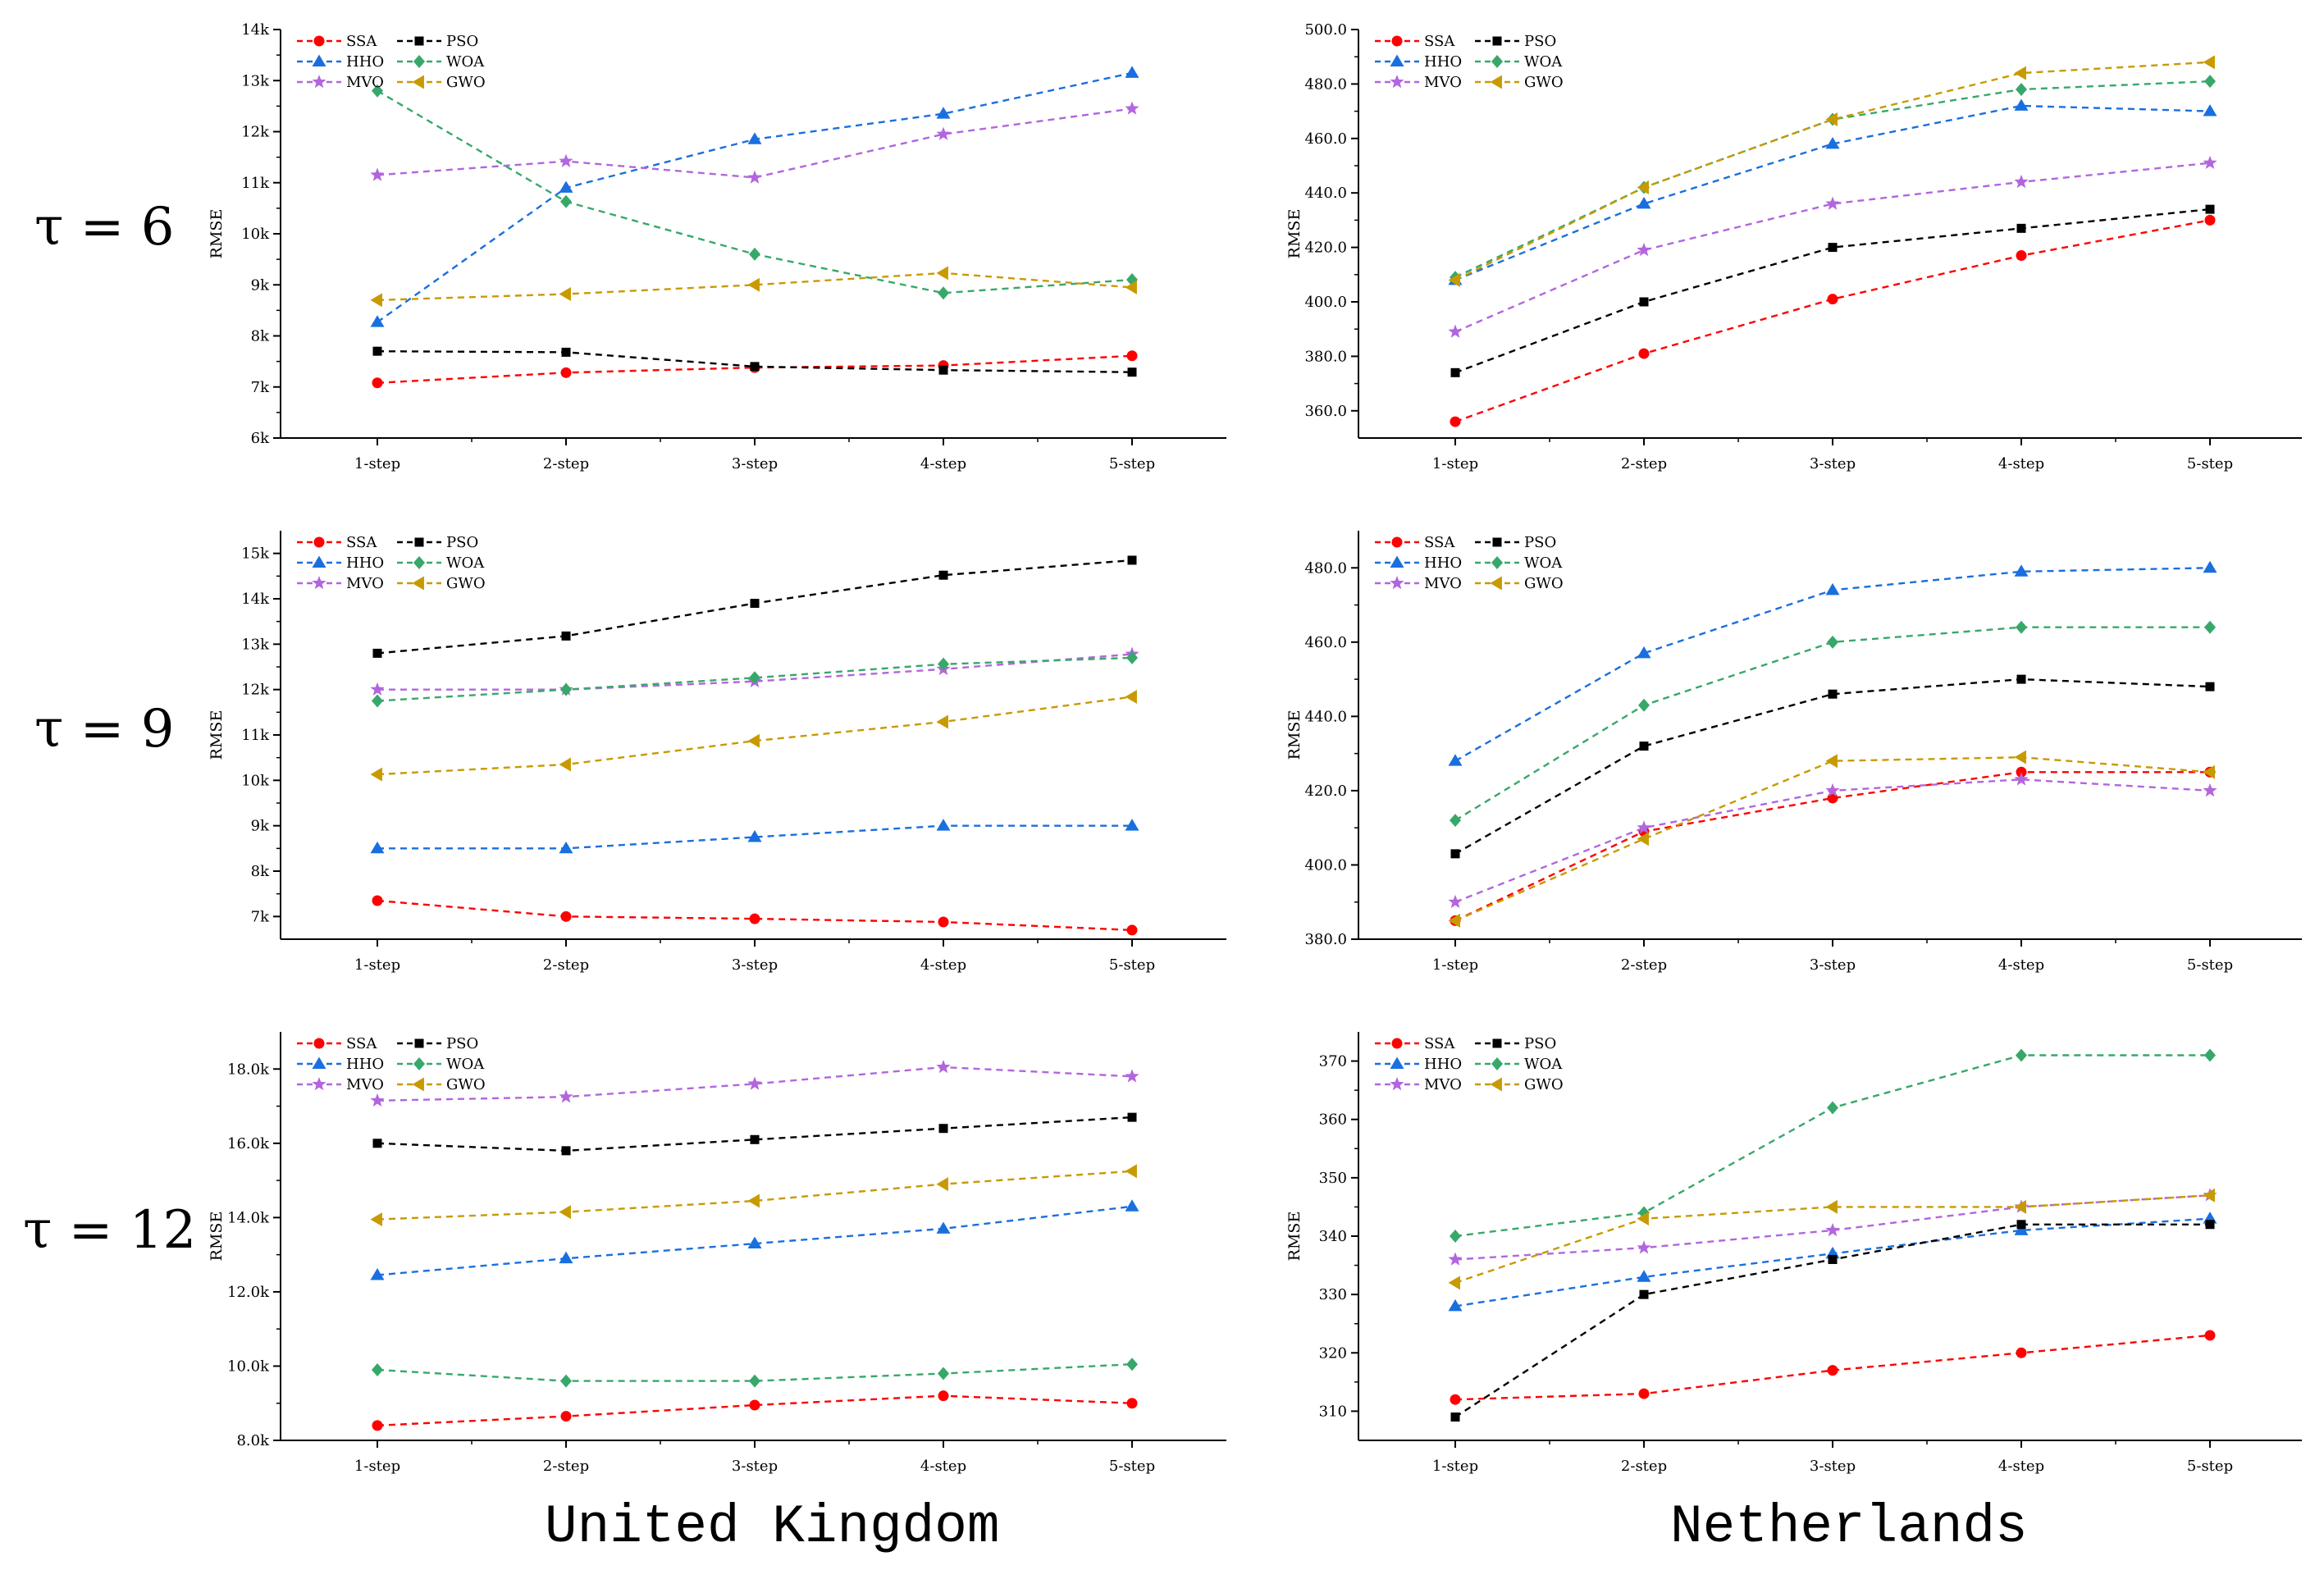 Image resolution: width=2324 pixels, height=1579 pixels. What do you see at coordinates (566, 463) in the screenshot?
I see `x-tick-label: 2-step` at bounding box center [566, 463].